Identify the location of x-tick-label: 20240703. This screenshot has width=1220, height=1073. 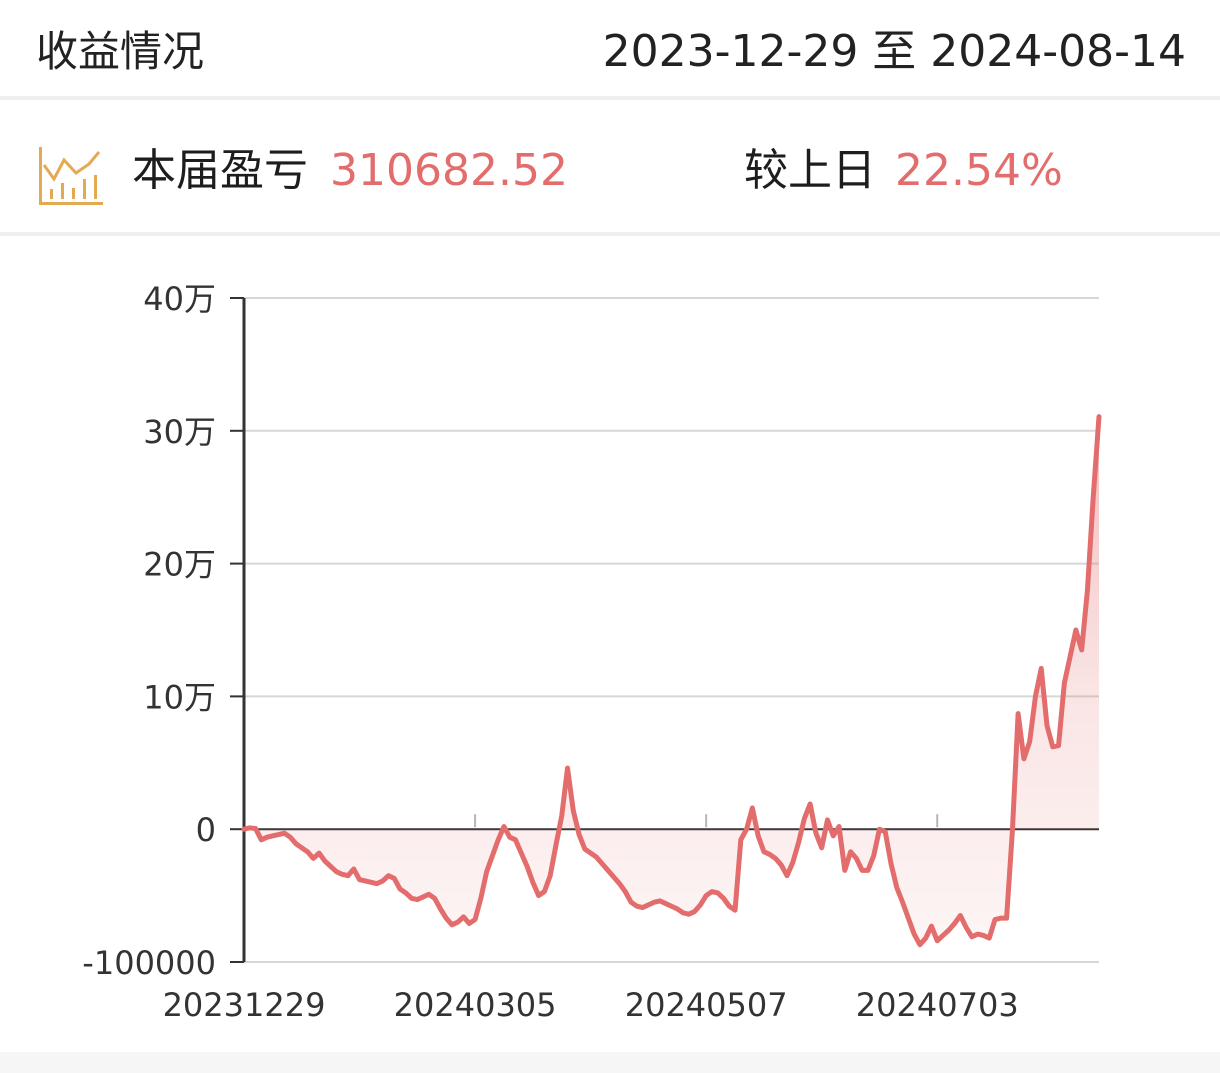
(937, 1005).